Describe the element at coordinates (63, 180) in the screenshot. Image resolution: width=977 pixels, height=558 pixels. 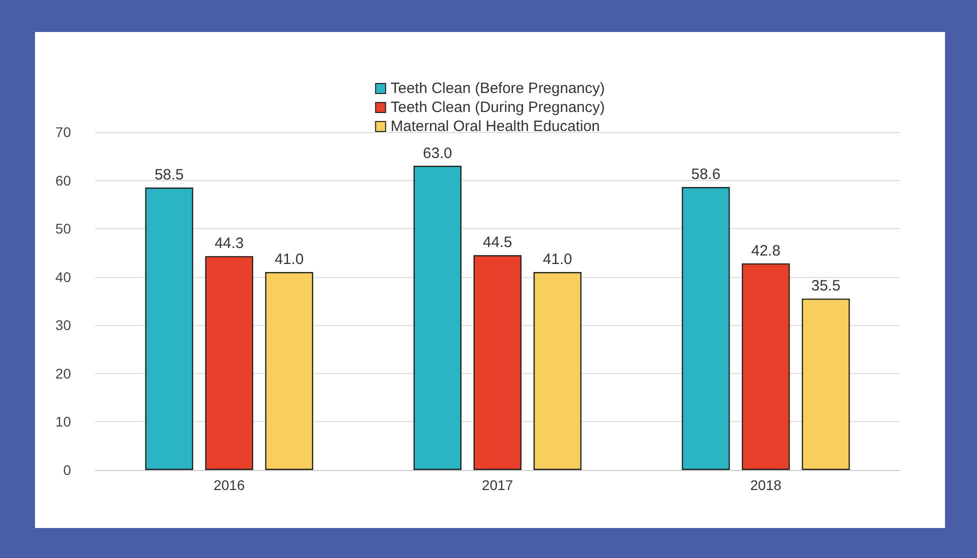
I see `y-tick-label: 60` at that location.